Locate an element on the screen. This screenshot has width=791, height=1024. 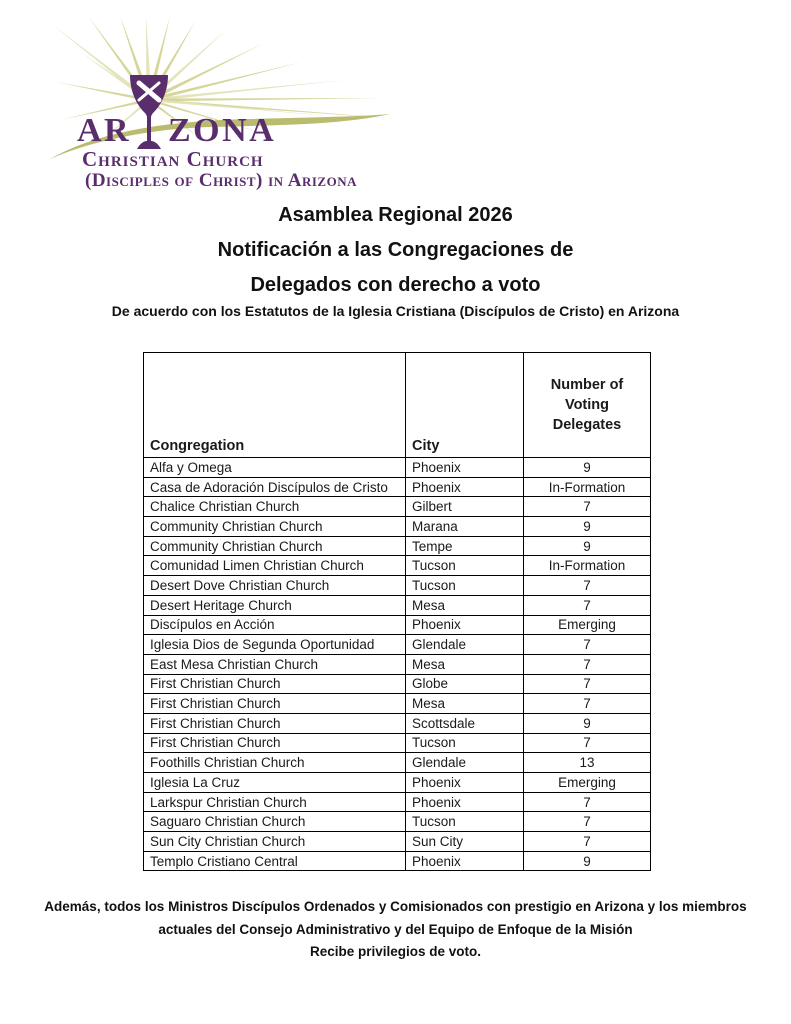
table-row: Alfa y Omega Phoenix 9 is located at coordinates (397, 467).